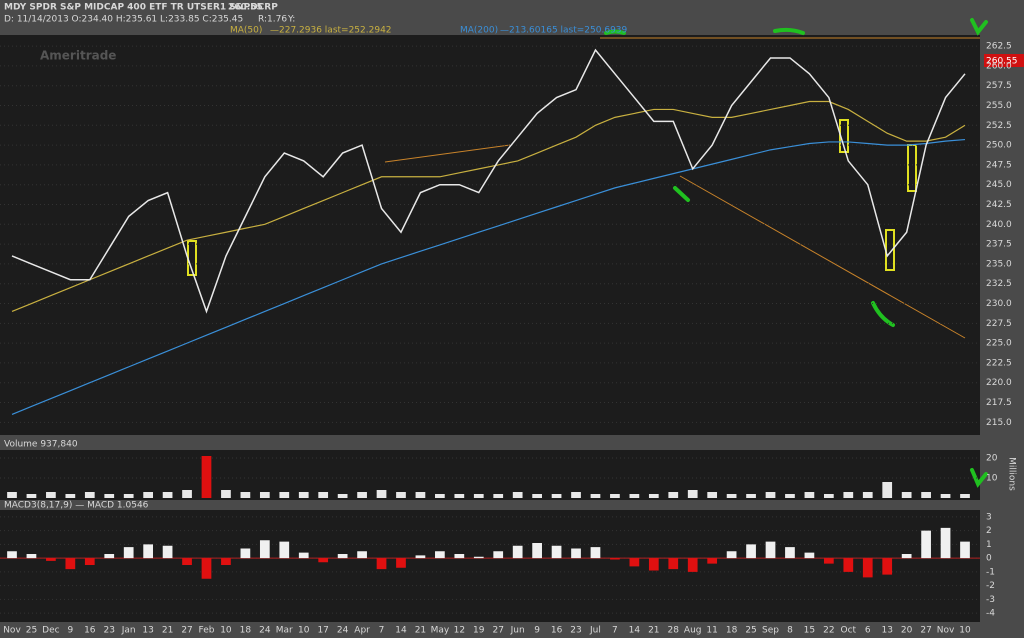 Image resolution: width=1024 pixels, height=638 pixels. Describe the element at coordinates (1012, 474) in the screenshot. I see `y-axis-label: Millions` at that location.